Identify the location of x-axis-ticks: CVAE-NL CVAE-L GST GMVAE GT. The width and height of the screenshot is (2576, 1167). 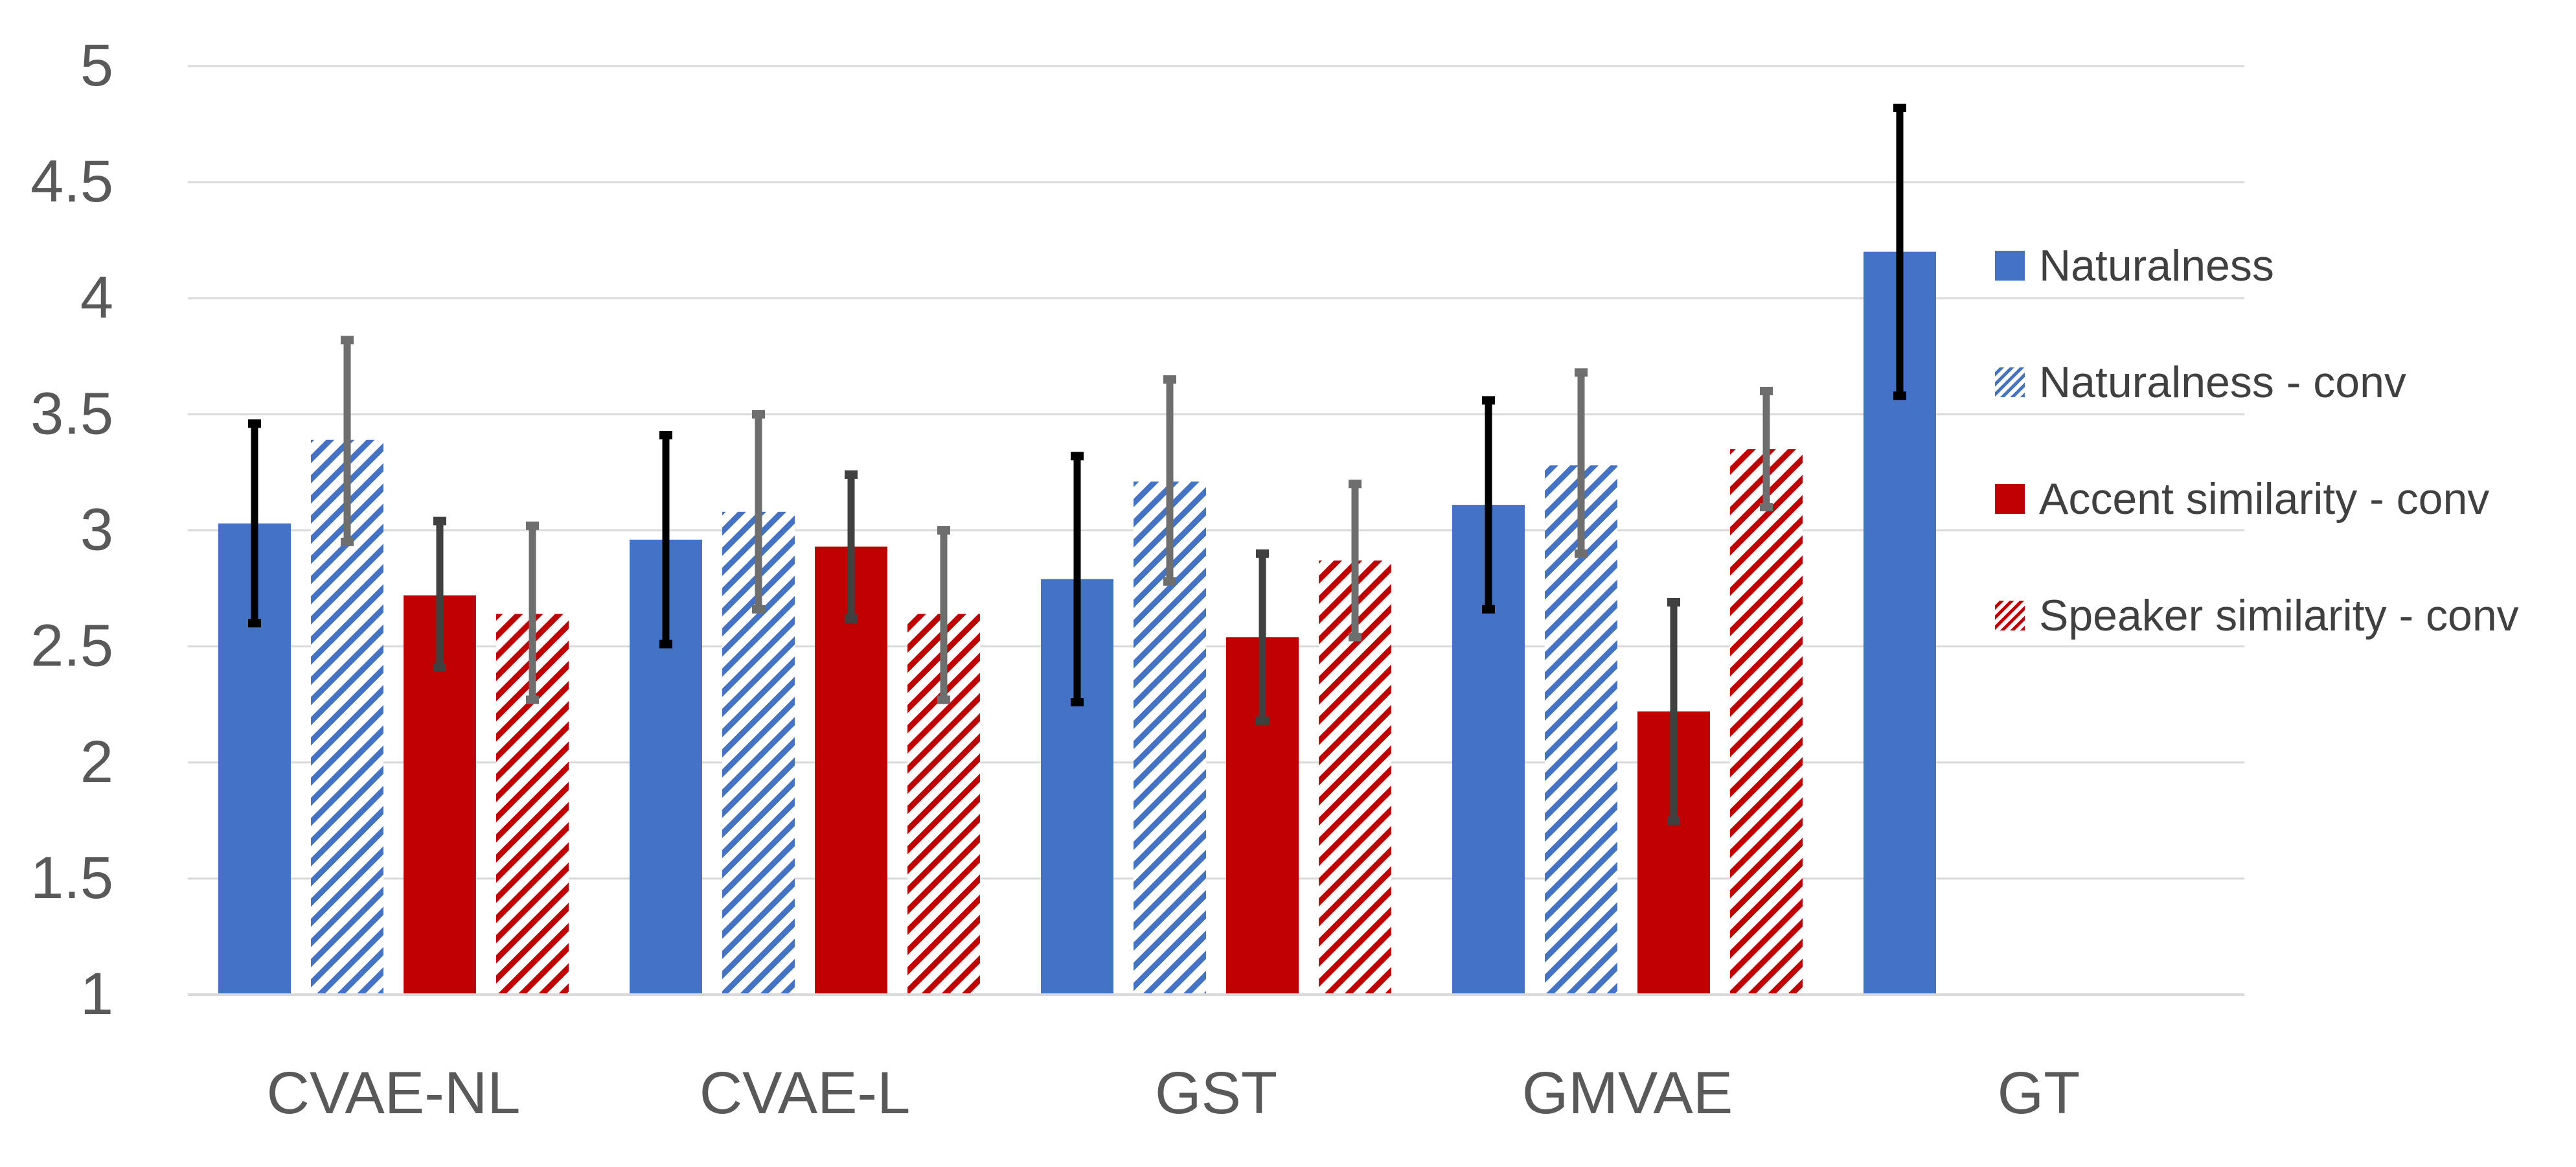
(1216, 1059).